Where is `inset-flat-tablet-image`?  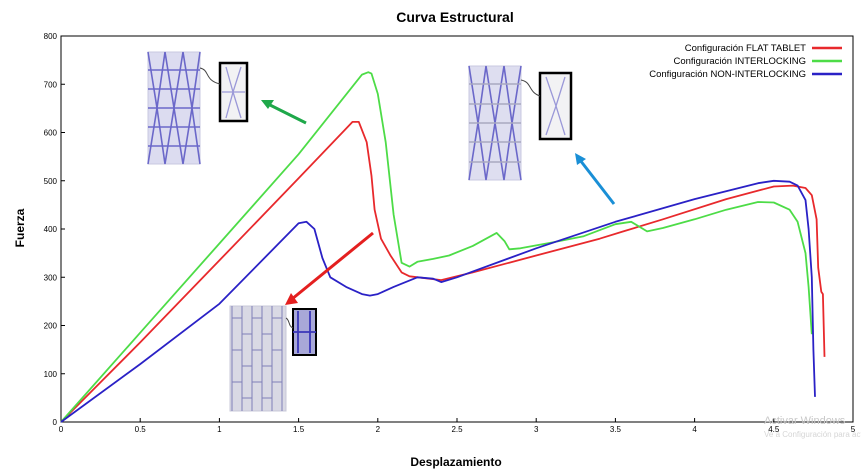 inset-flat-tablet-image is located at coordinates (301, 321).